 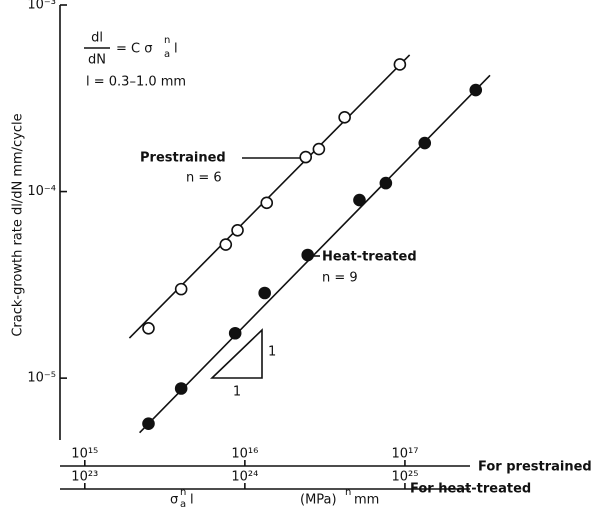 I want to click on x-label-superscript: n, so click(x=183, y=492).